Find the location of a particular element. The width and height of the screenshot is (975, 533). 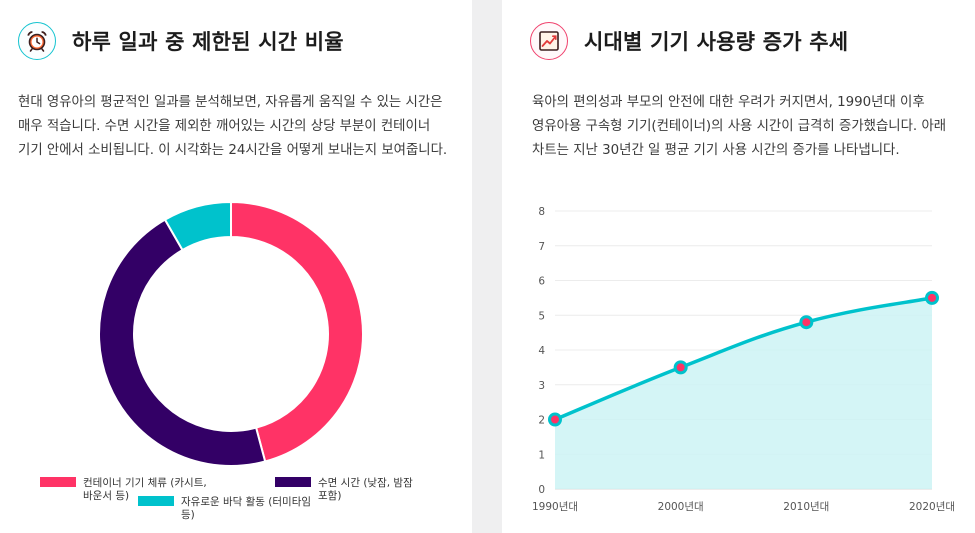

y-tick-label: 7 is located at coordinates (541, 247).